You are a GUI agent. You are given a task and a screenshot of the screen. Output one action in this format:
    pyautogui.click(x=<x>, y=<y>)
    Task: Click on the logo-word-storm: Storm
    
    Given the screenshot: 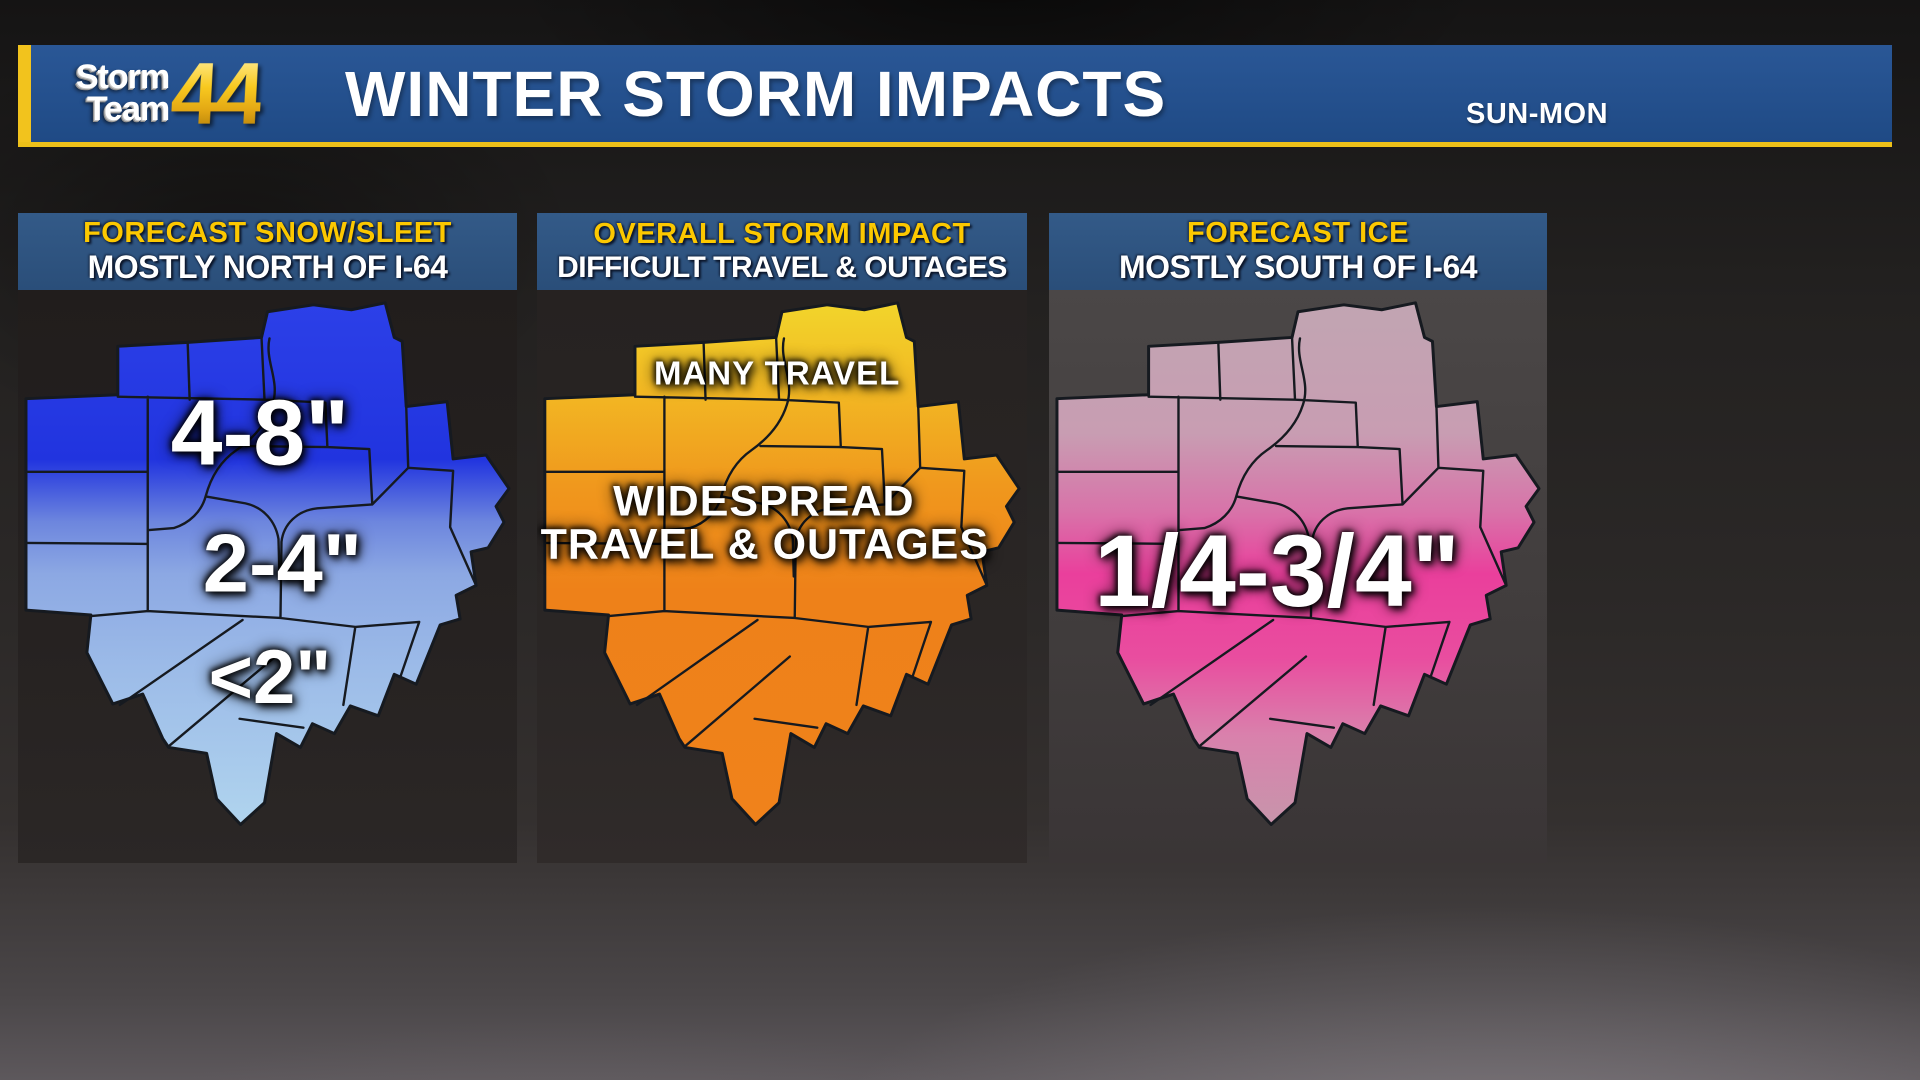 What is the action you would take?
    pyautogui.click(x=123, y=77)
    